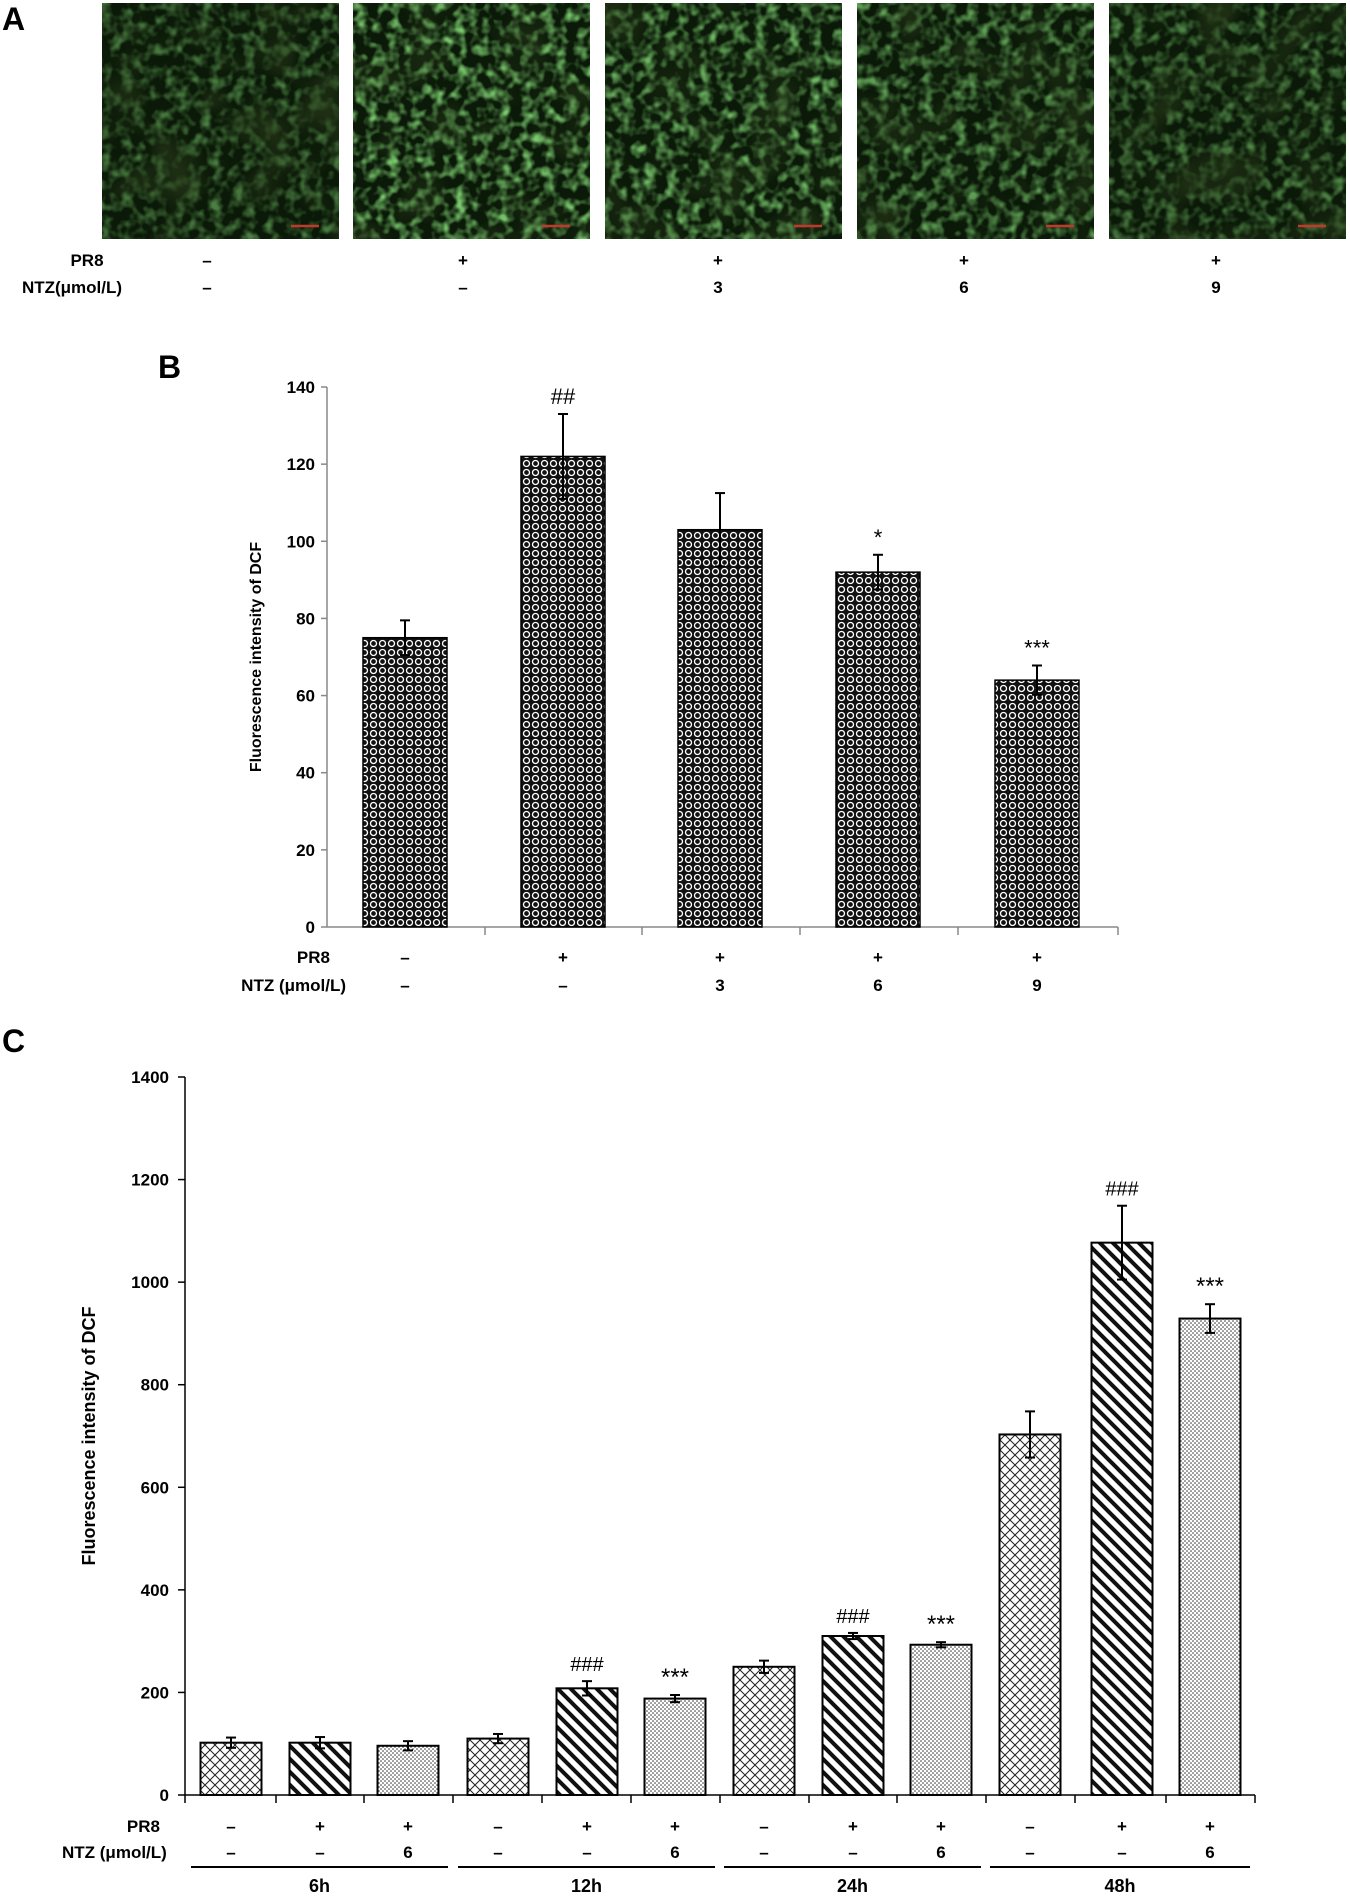  I want to click on panel-c-significance-11: ###, so click(1122, 1190).